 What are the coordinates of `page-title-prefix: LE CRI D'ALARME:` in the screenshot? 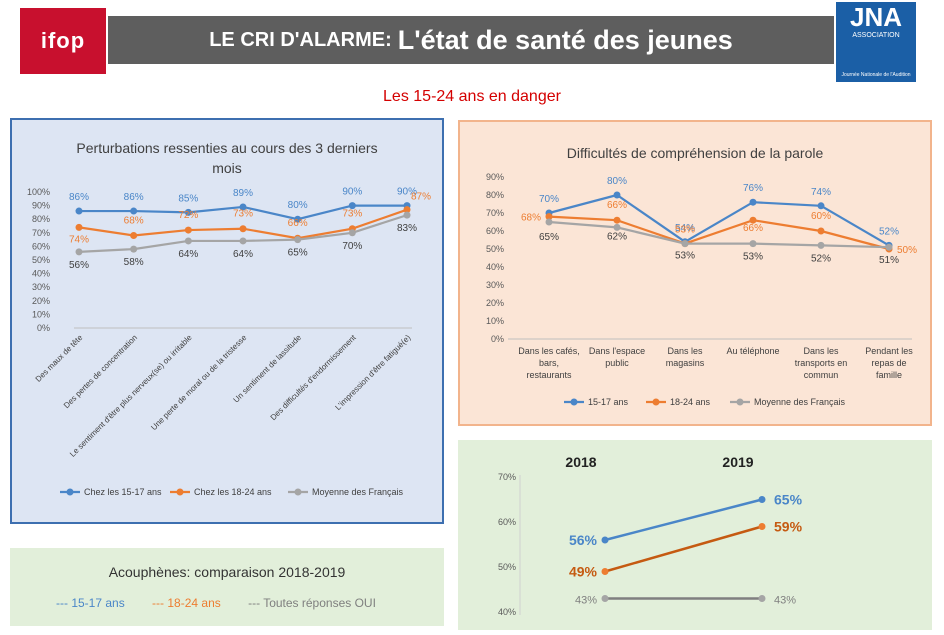 It's located at (300, 39).